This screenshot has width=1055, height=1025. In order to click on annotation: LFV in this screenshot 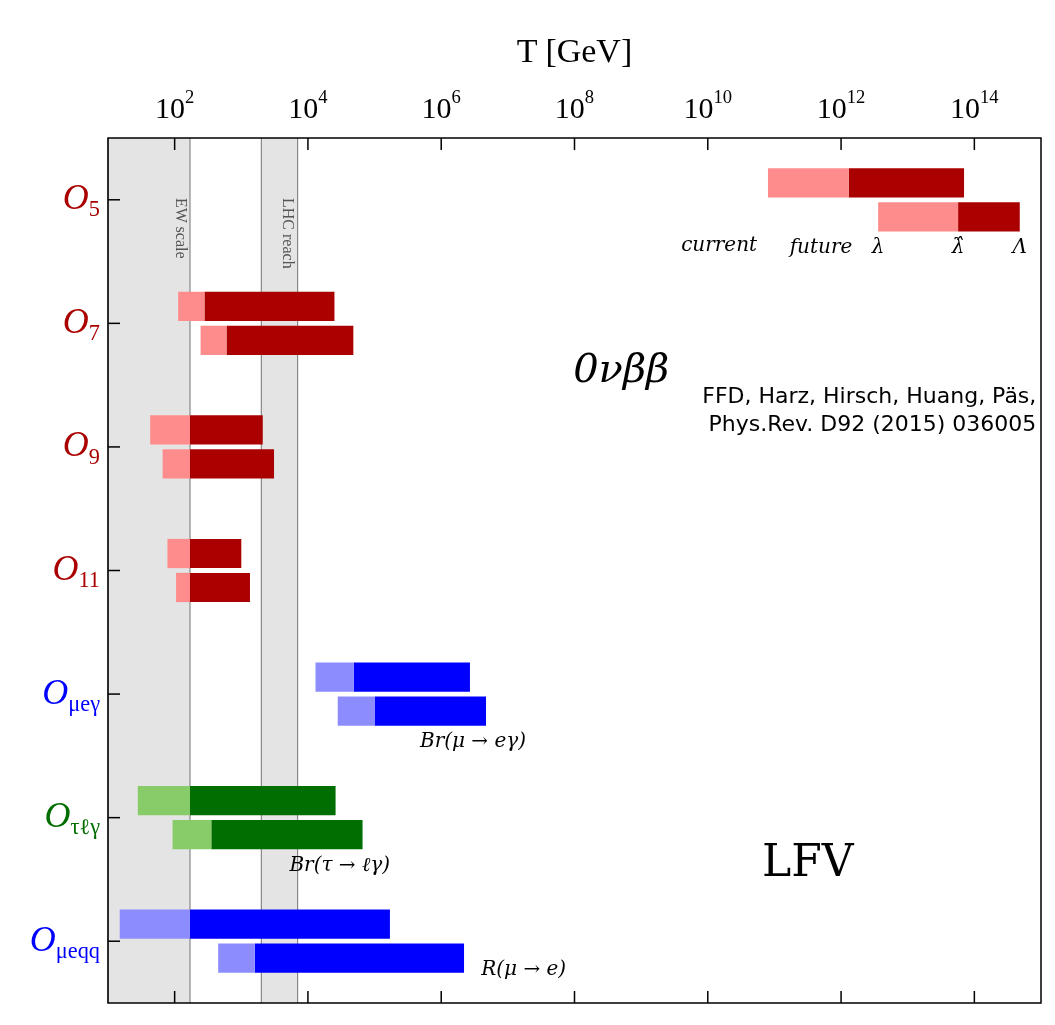, I will do `click(808, 861)`.